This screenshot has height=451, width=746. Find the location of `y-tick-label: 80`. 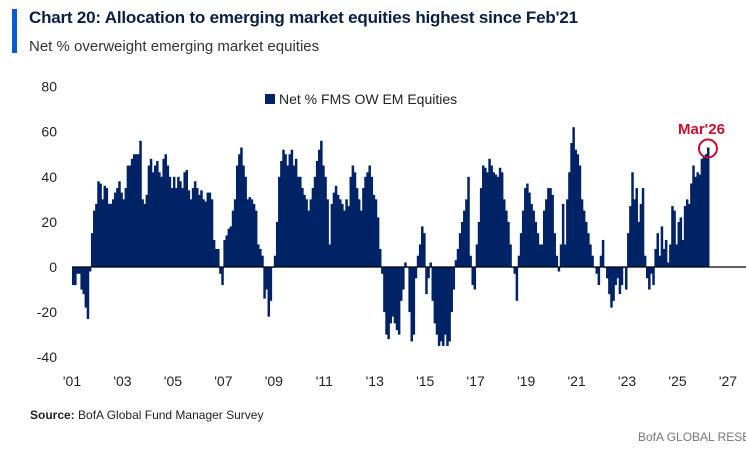

y-tick-label: 80 is located at coordinates (49, 87).